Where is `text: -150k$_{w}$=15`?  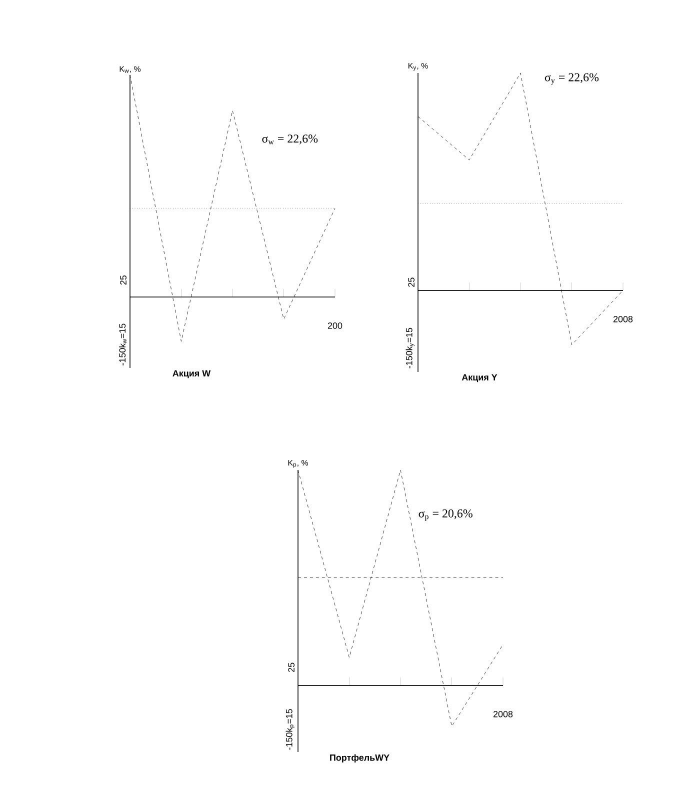
text: -150k$_{w}$=15 is located at coordinates (122, 345).